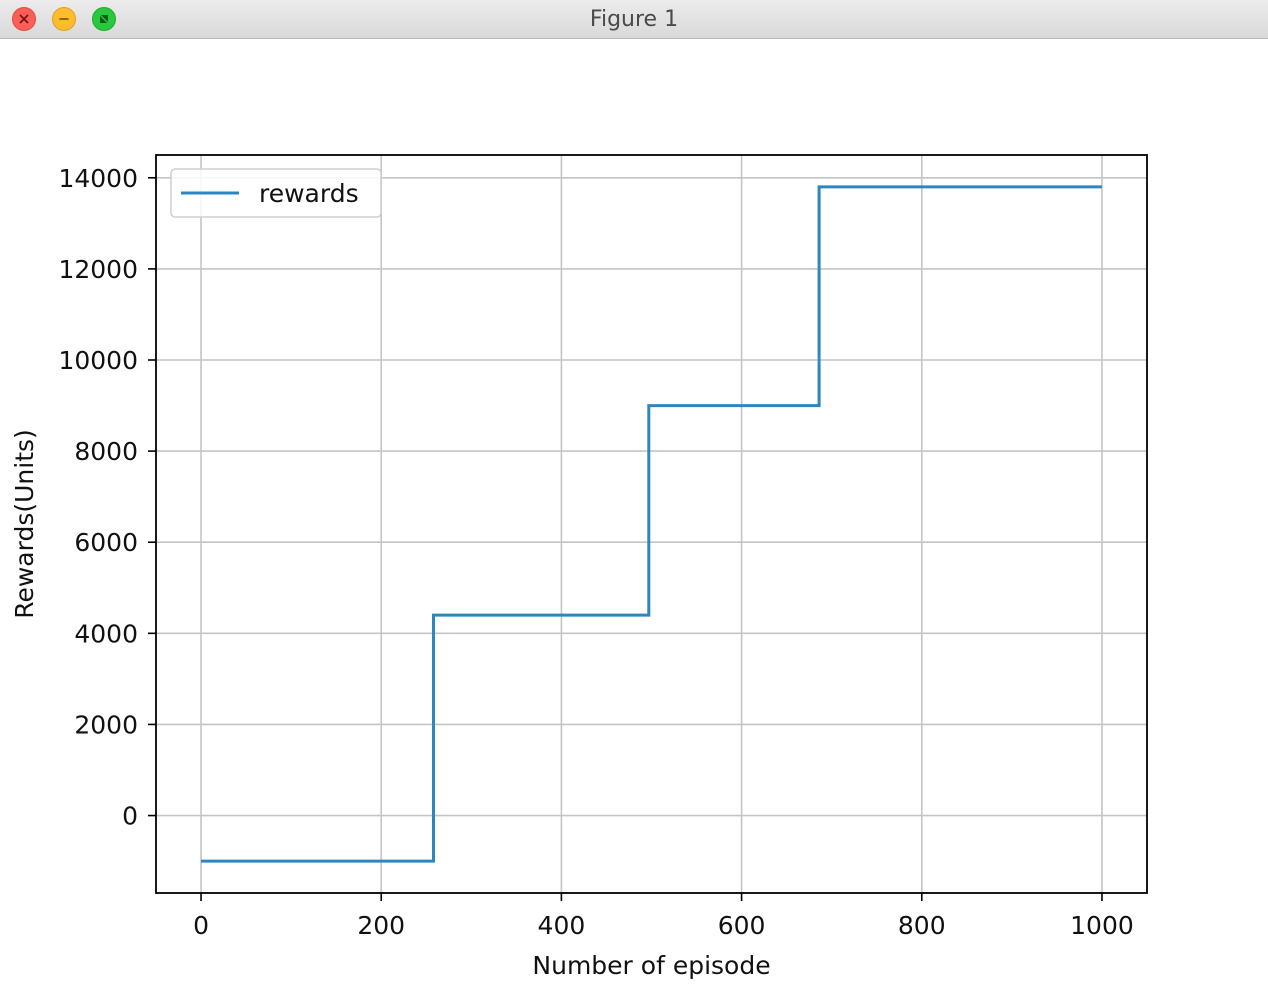 This screenshot has height=990, width=1268. Describe the element at coordinates (98, 360) in the screenshot. I see `y-tick-label: 10000` at that location.